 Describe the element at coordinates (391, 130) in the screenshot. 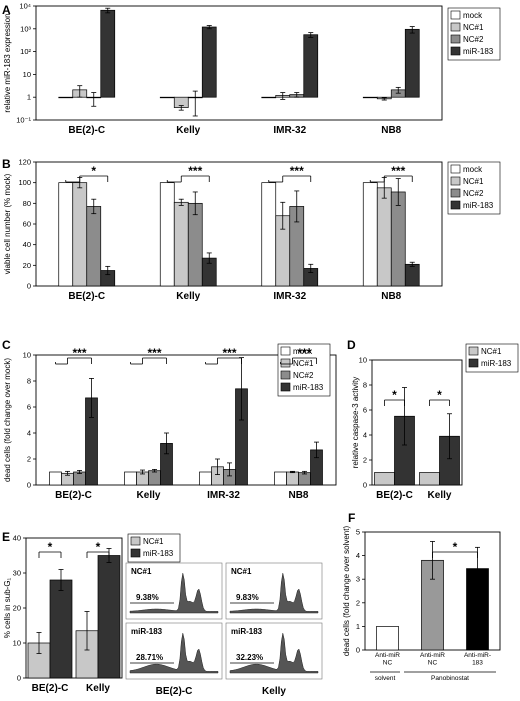

I see `category-label: NB8` at that location.